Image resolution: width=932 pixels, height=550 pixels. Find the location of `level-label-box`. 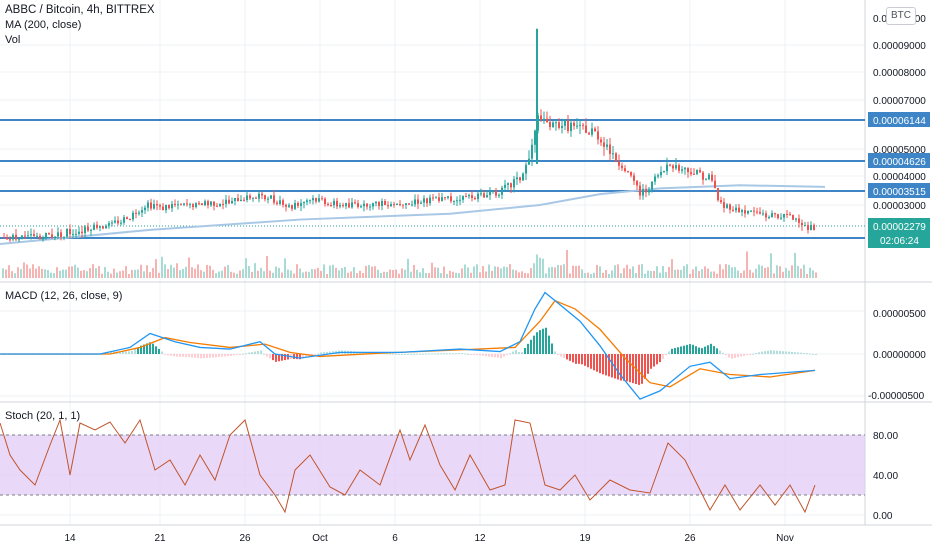

level-label-box is located at coordinates (899, 119).